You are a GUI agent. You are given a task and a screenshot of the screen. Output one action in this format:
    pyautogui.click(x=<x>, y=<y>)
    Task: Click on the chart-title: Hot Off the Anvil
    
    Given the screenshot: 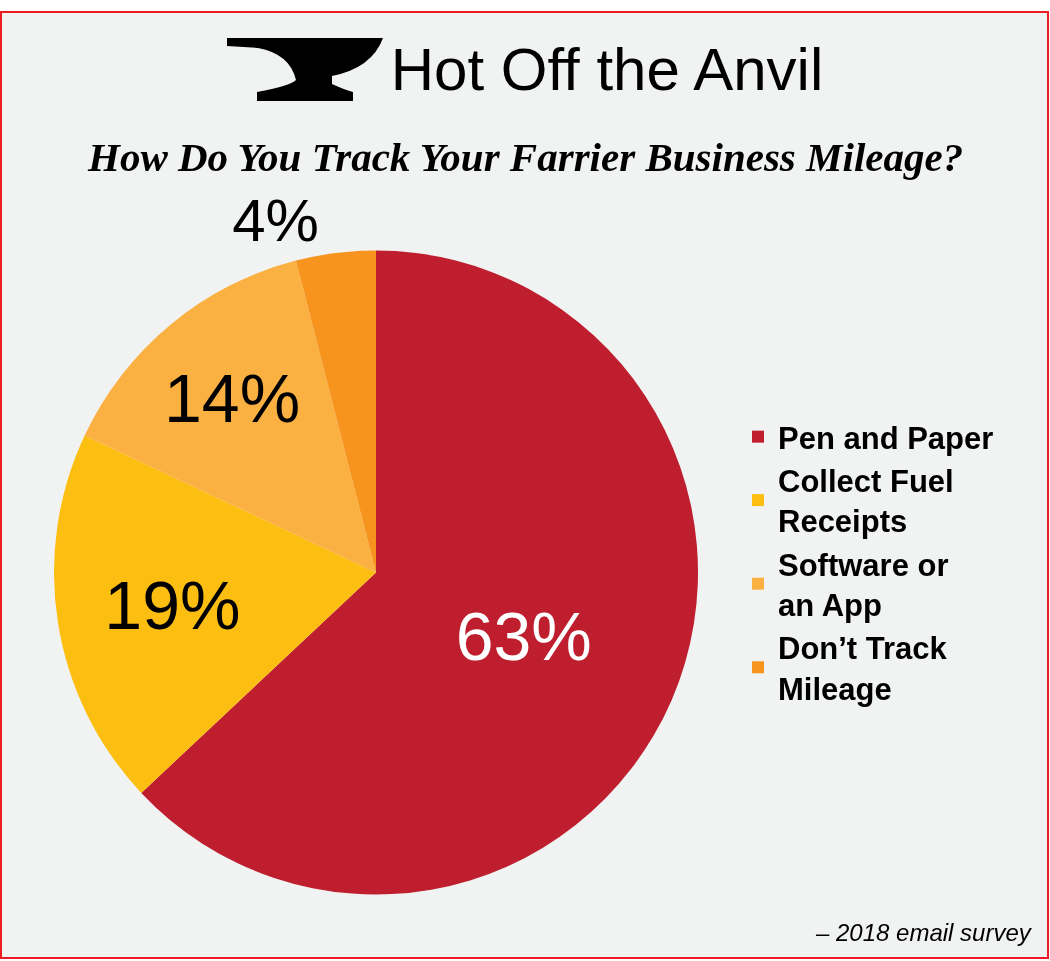 What is the action you would take?
    pyautogui.click(x=607, y=69)
    